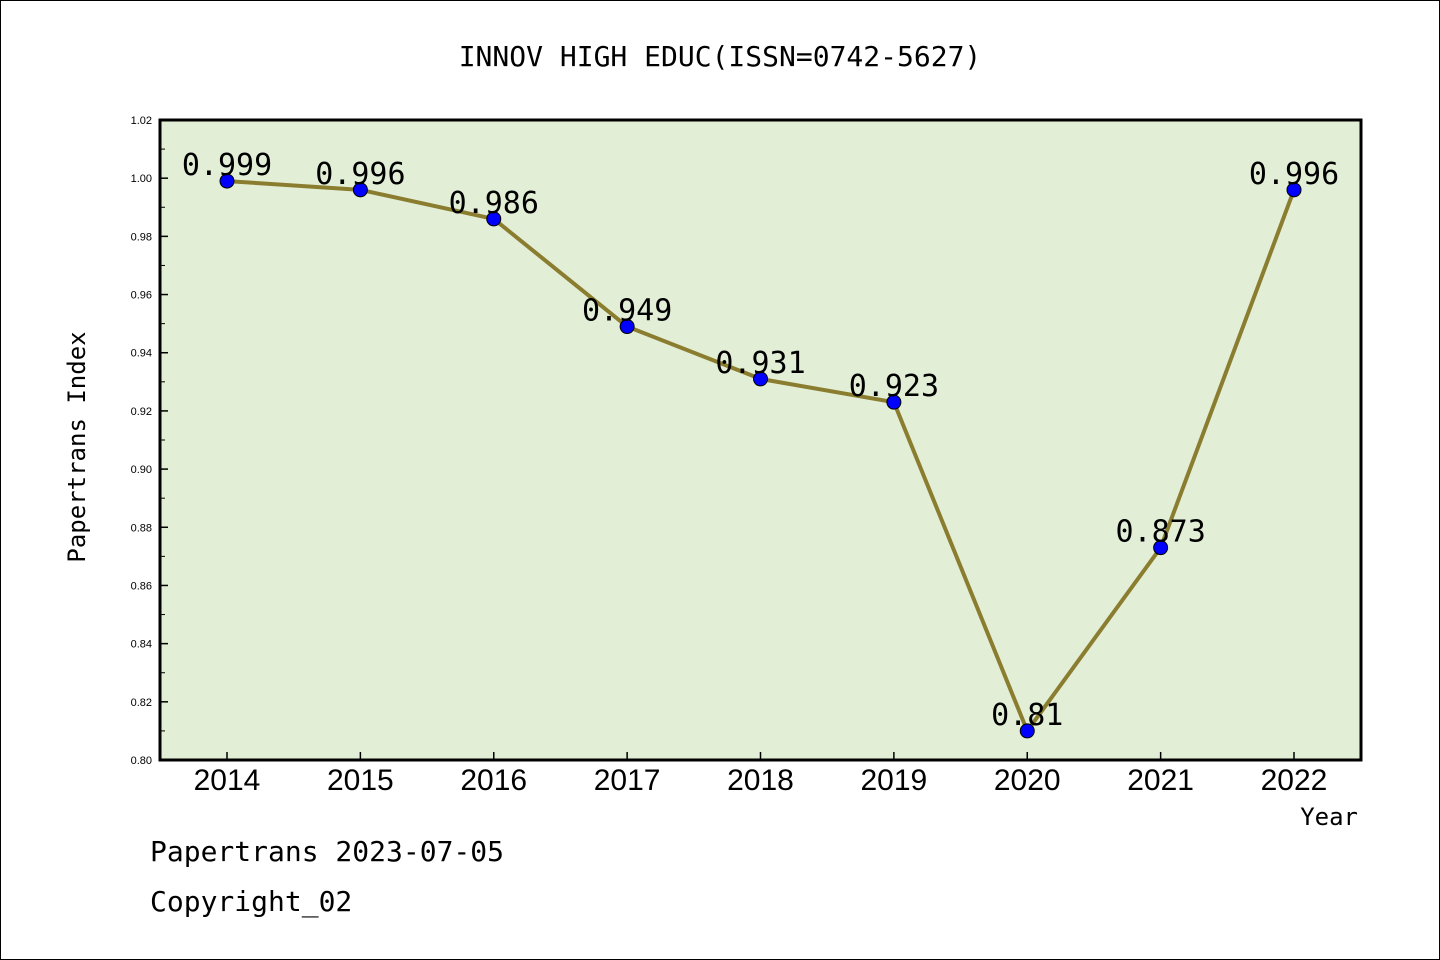 The height and width of the screenshot is (960, 1440). What do you see at coordinates (1160, 780) in the screenshot?
I see `x-tick-label: 2021` at bounding box center [1160, 780].